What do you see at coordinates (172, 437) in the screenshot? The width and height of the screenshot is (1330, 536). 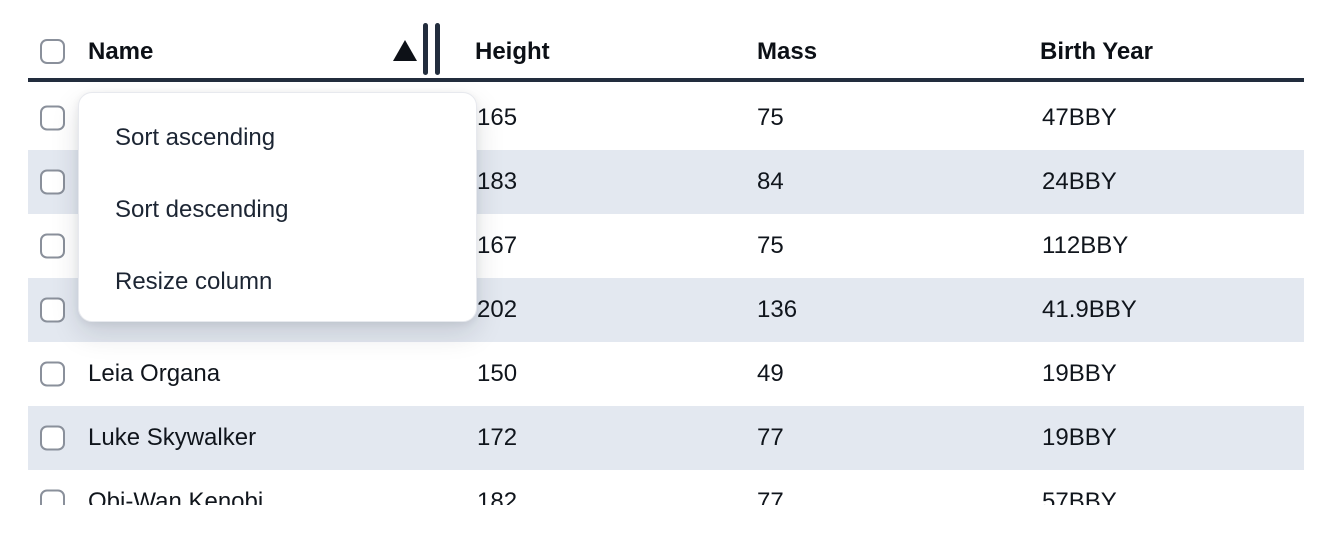 I see `cell-name: Luke Skywalker` at bounding box center [172, 437].